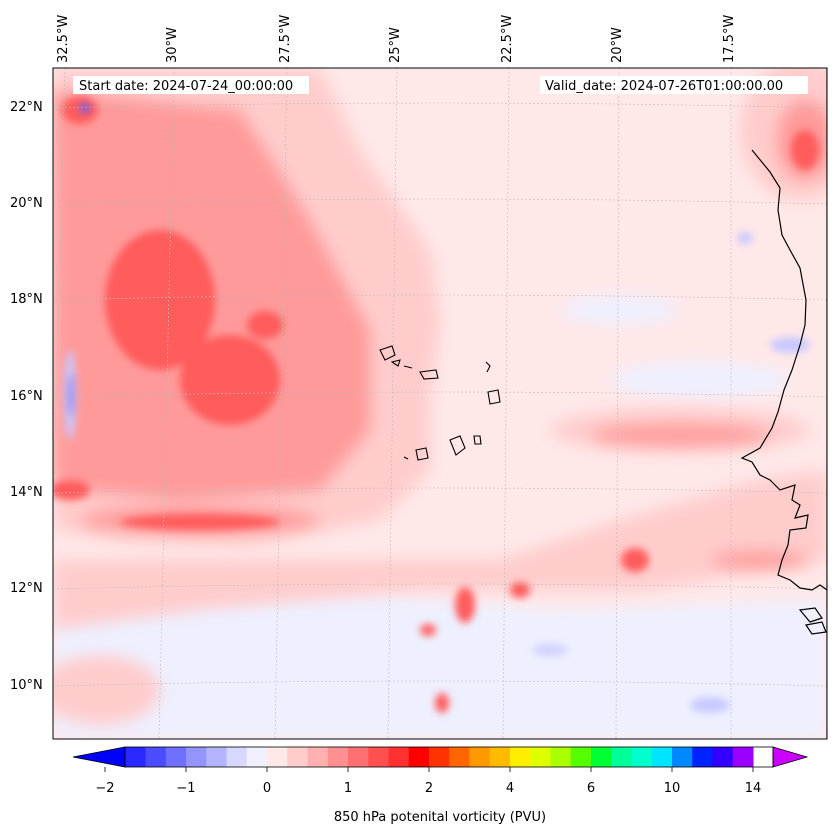  Describe the element at coordinates (429, 788) in the screenshot. I see `colorbar-tick-label: 2` at that location.